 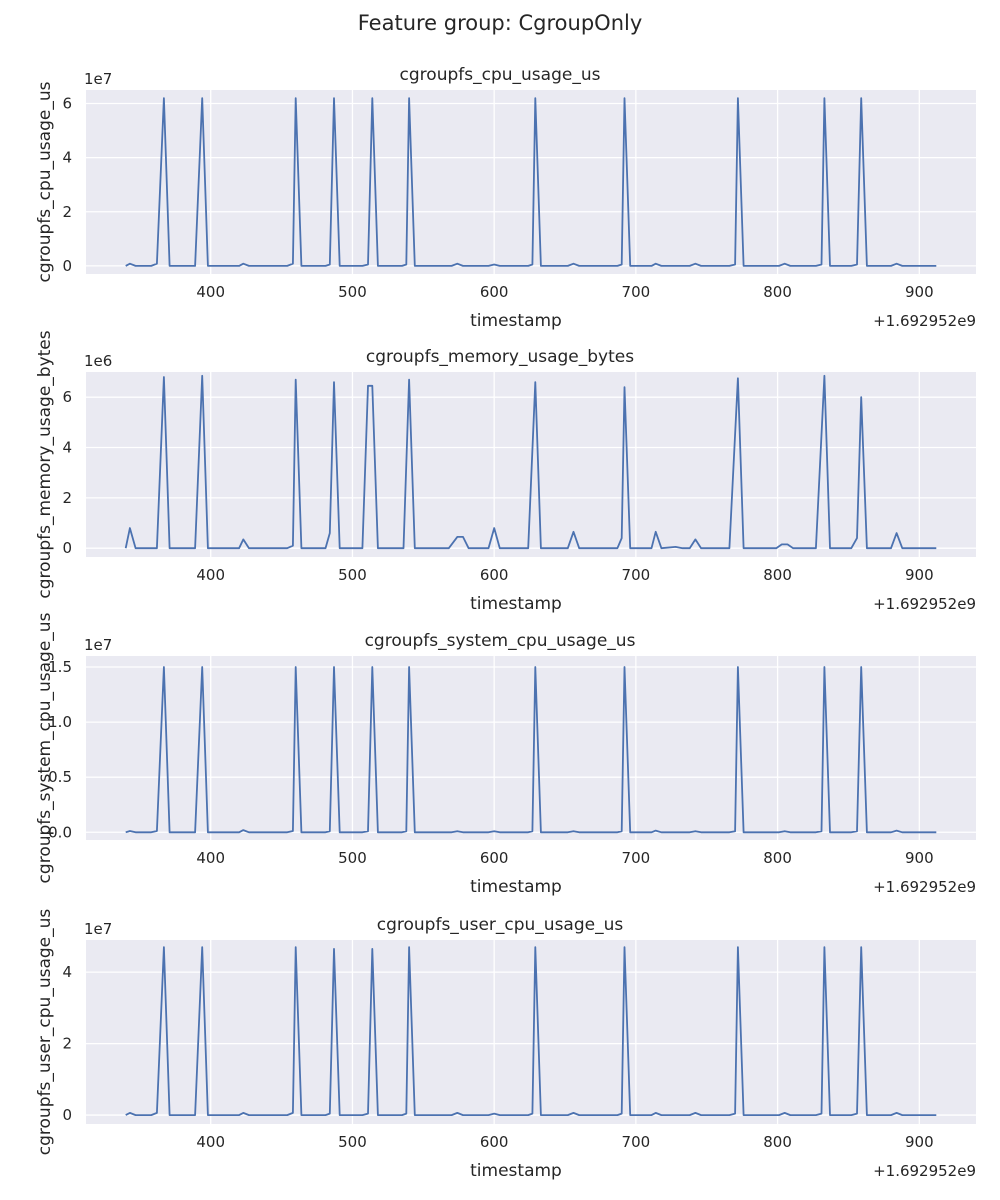 I want to click on subplot-title: cgroupfs_user_cpu_usage_us, so click(x=500, y=925).